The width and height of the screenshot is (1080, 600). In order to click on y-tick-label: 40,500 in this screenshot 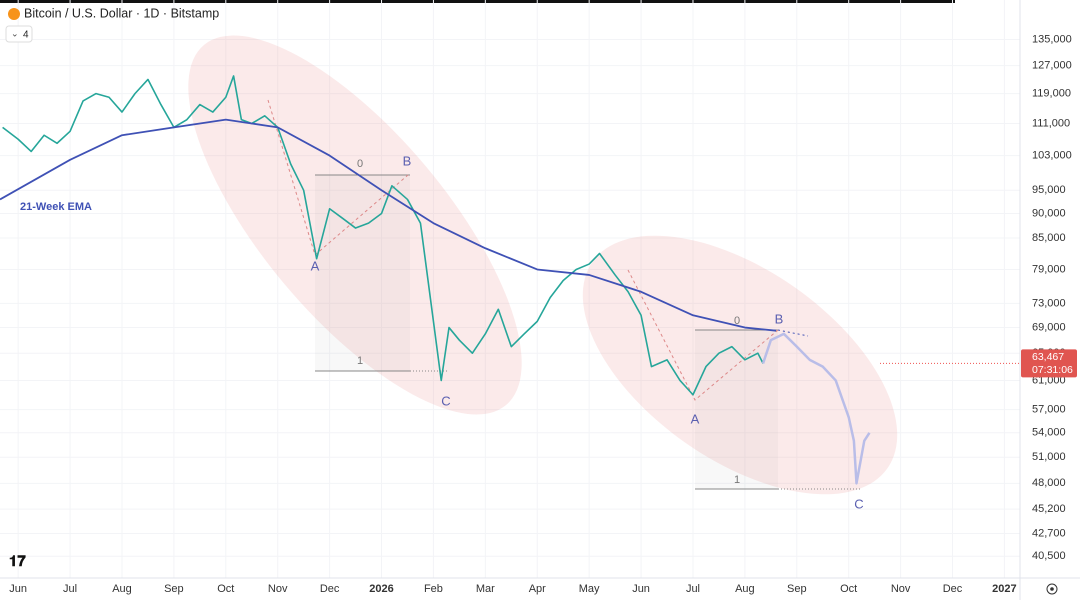, I will do `click(1049, 556)`.